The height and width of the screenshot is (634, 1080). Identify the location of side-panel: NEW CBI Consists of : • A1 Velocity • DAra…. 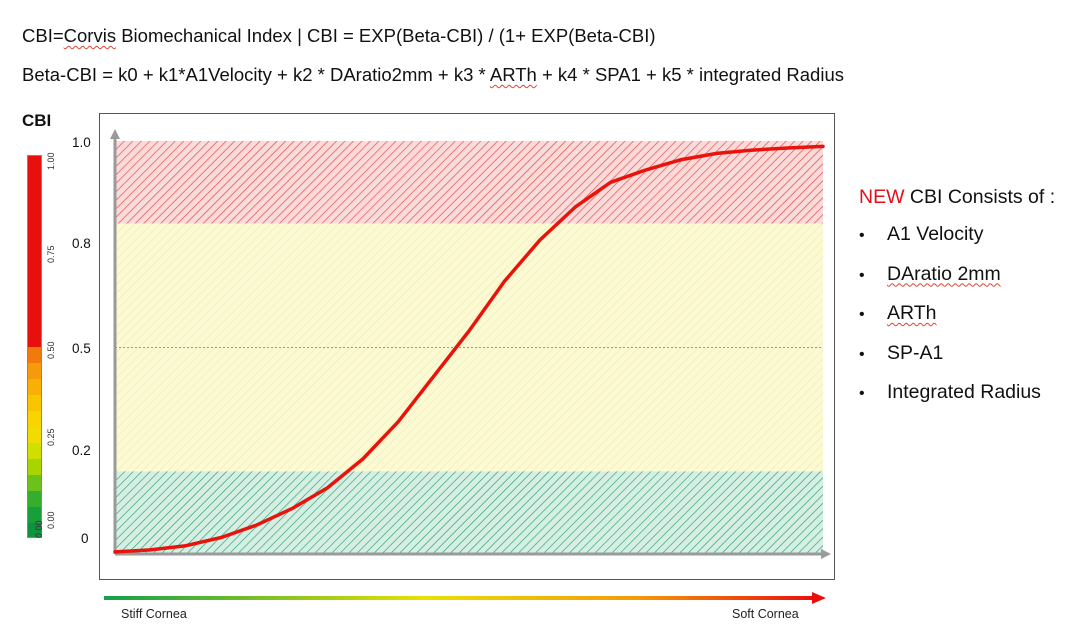
(957, 303).